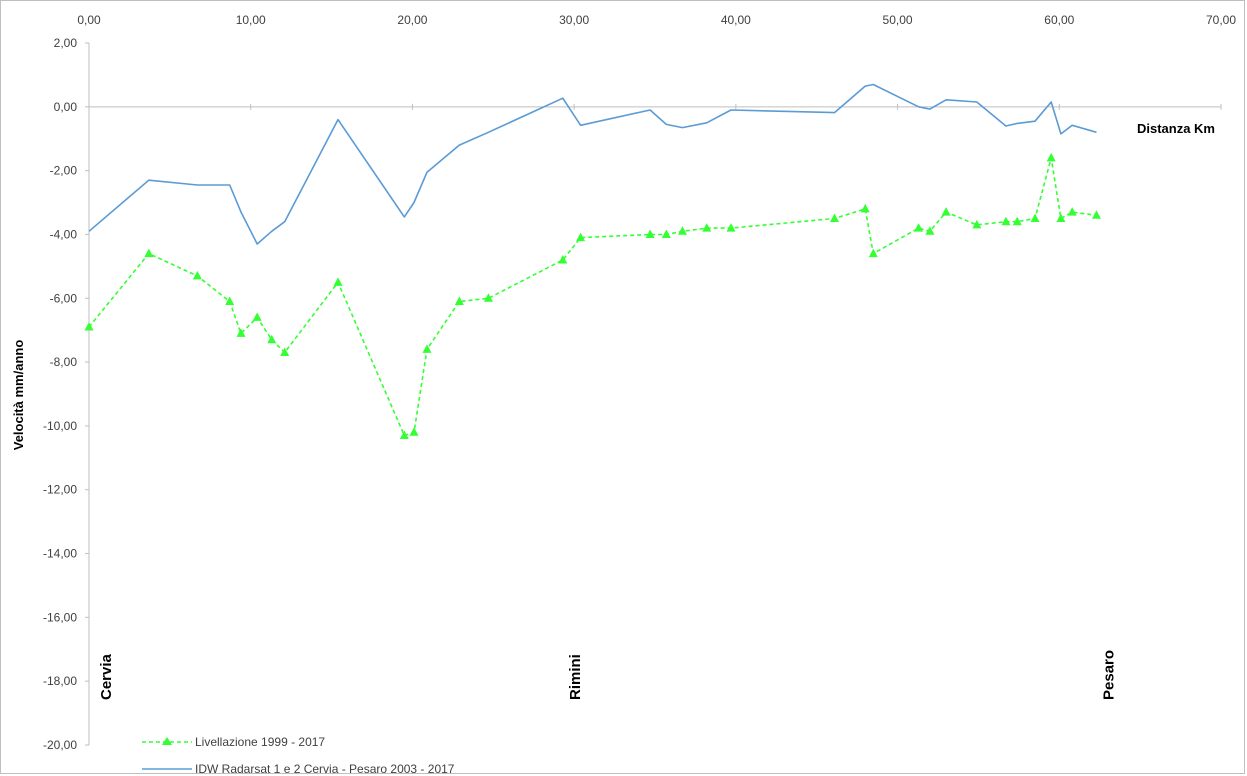 The image size is (1247, 776). Describe the element at coordinates (64, 234) in the screenshot. I see `y-tick-label: -4,00` at that location.